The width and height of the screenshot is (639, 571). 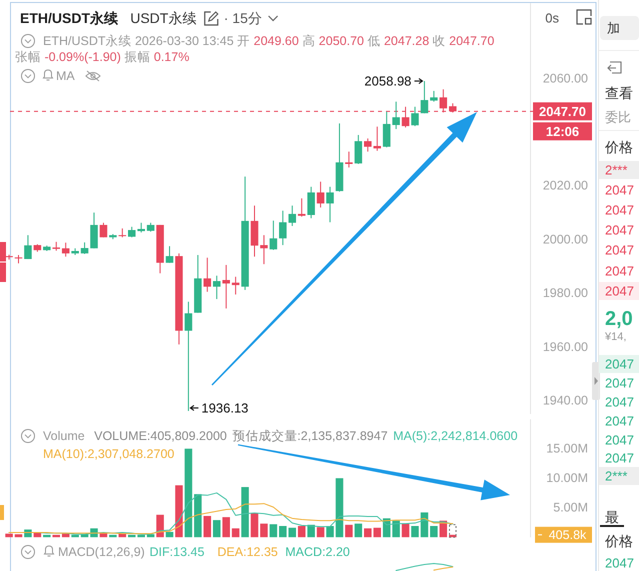 I want to click on text: 最, so click(x=612, y=517).